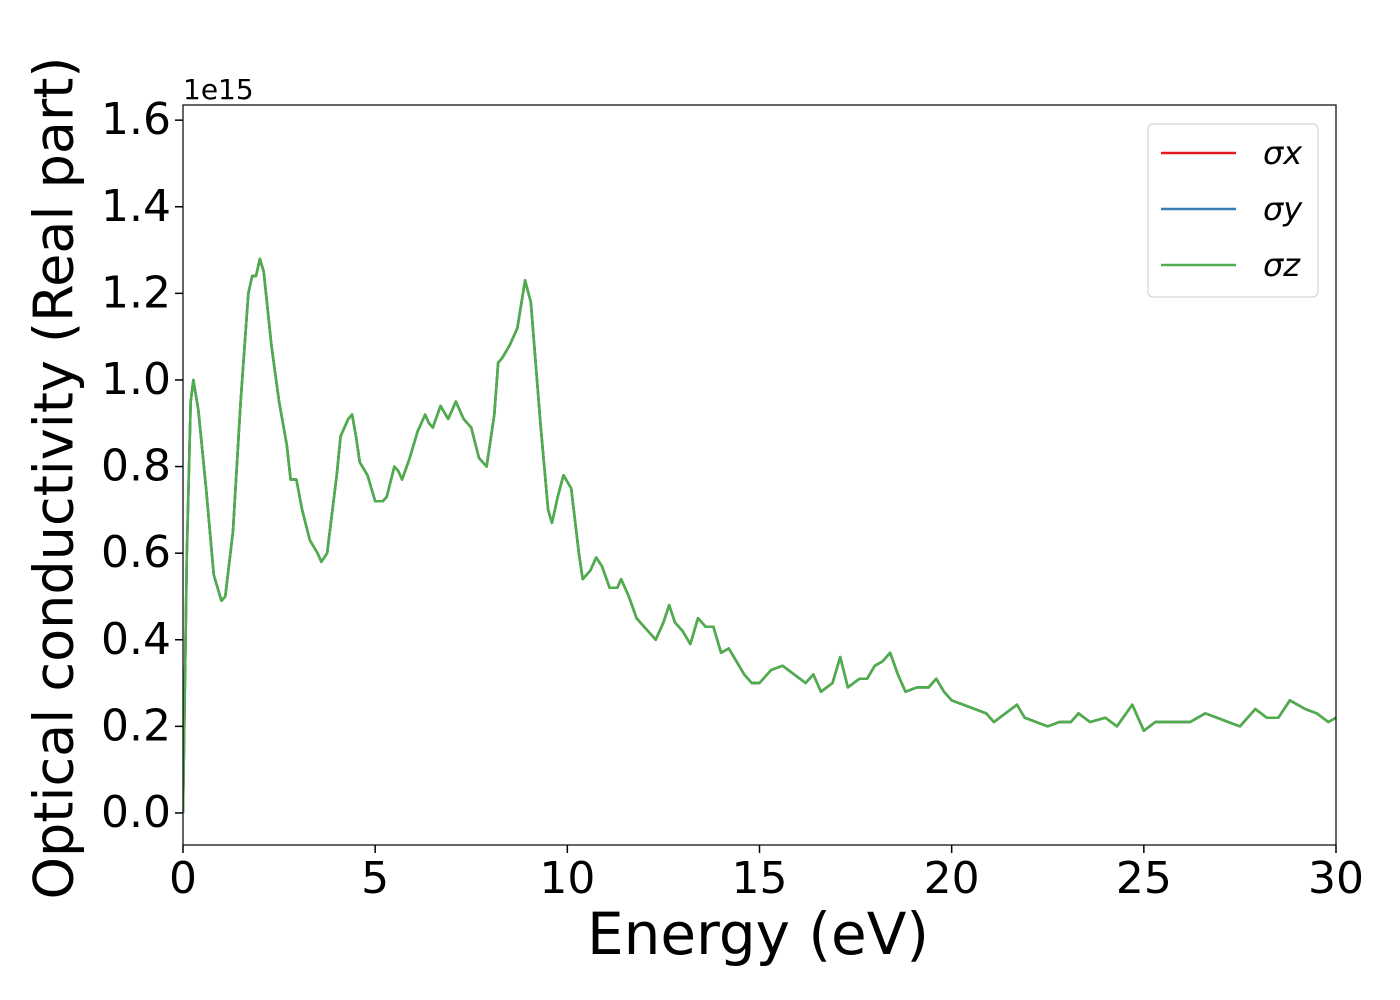  I want to click on y-tick-label: 0.0, so click(136, 812).